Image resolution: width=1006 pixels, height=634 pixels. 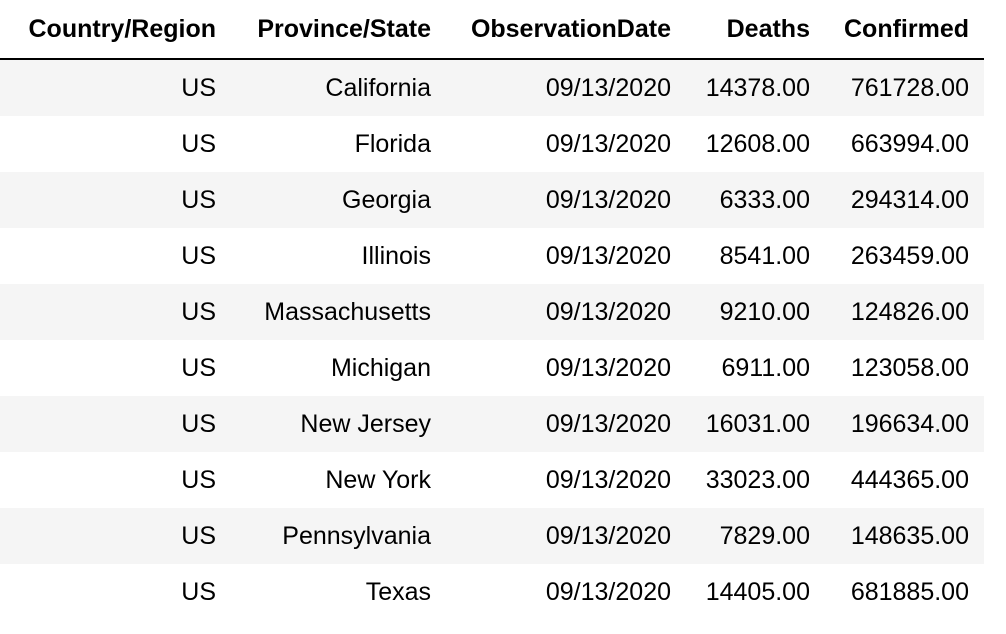 I want to click on cell-deaths: 14378.00, so click(x=755, y=87).